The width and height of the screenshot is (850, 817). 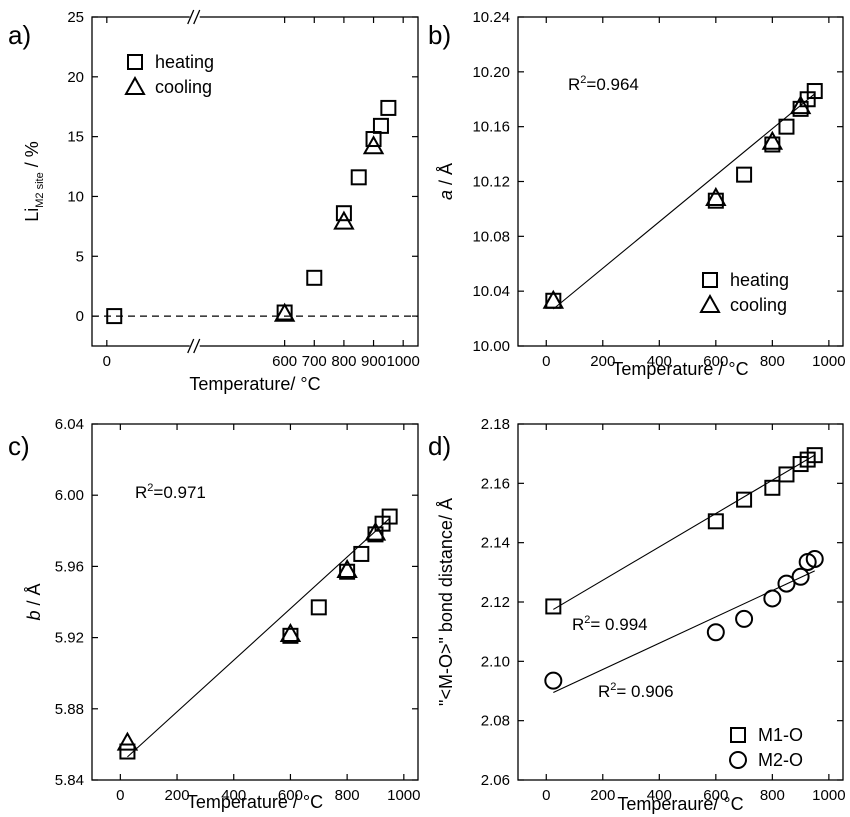 I want to click on r-squared-base: R, so click(x=604, y=691).